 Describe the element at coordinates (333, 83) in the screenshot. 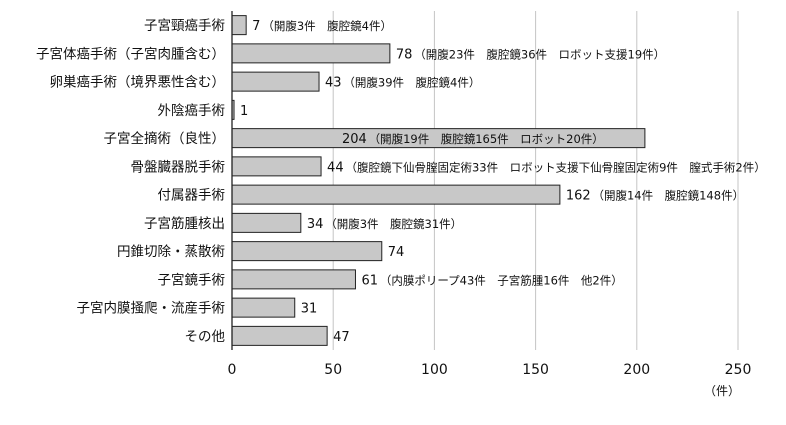

I see `value-label: 43` at that location.